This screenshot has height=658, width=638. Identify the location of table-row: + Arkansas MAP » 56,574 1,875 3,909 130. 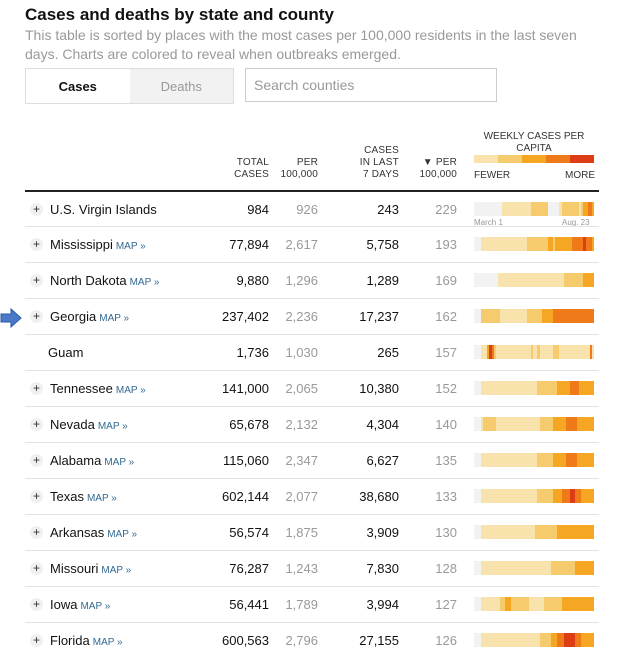
(312, 532).